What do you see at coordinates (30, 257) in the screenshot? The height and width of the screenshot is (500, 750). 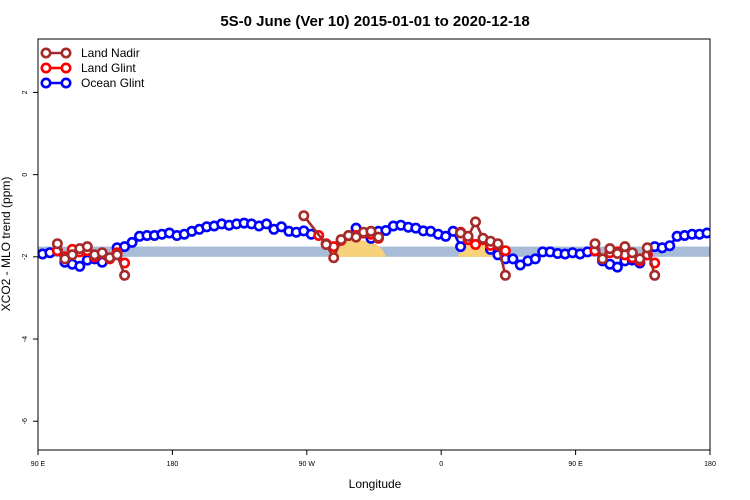 I see `y-axis: 2 0 -2 -4 -6` at bounding box center [30, 257].